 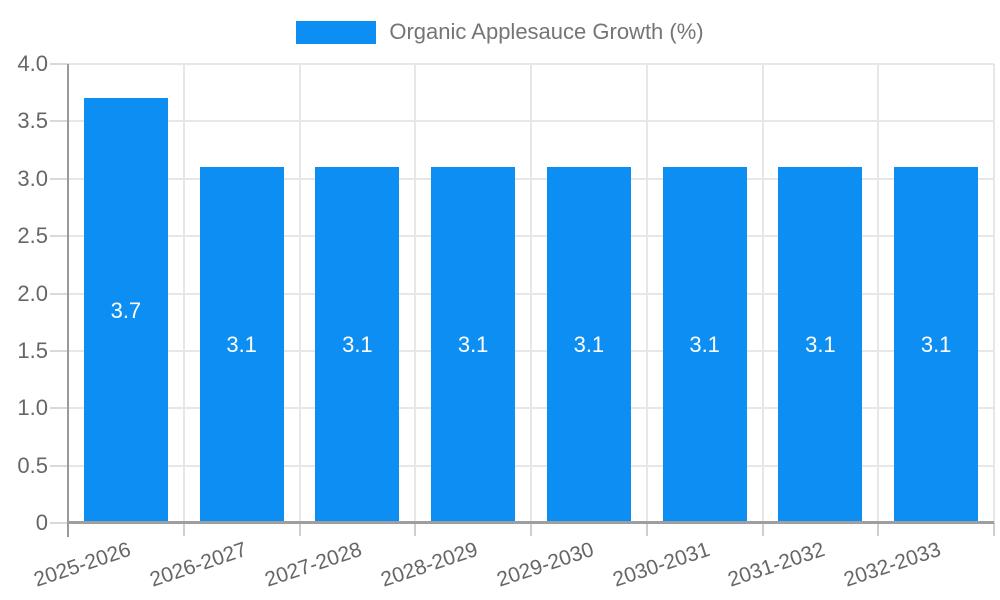 What do you see at coordinates (32, 121) in the screenshot?
I see `y-axis-label: 3.5` at bounding box center [32, 121].